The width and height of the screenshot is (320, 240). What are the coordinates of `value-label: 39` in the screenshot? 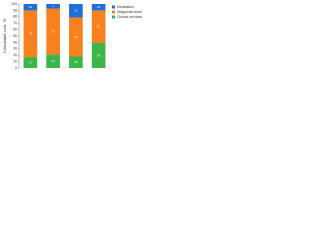 It's located at (99, 55).